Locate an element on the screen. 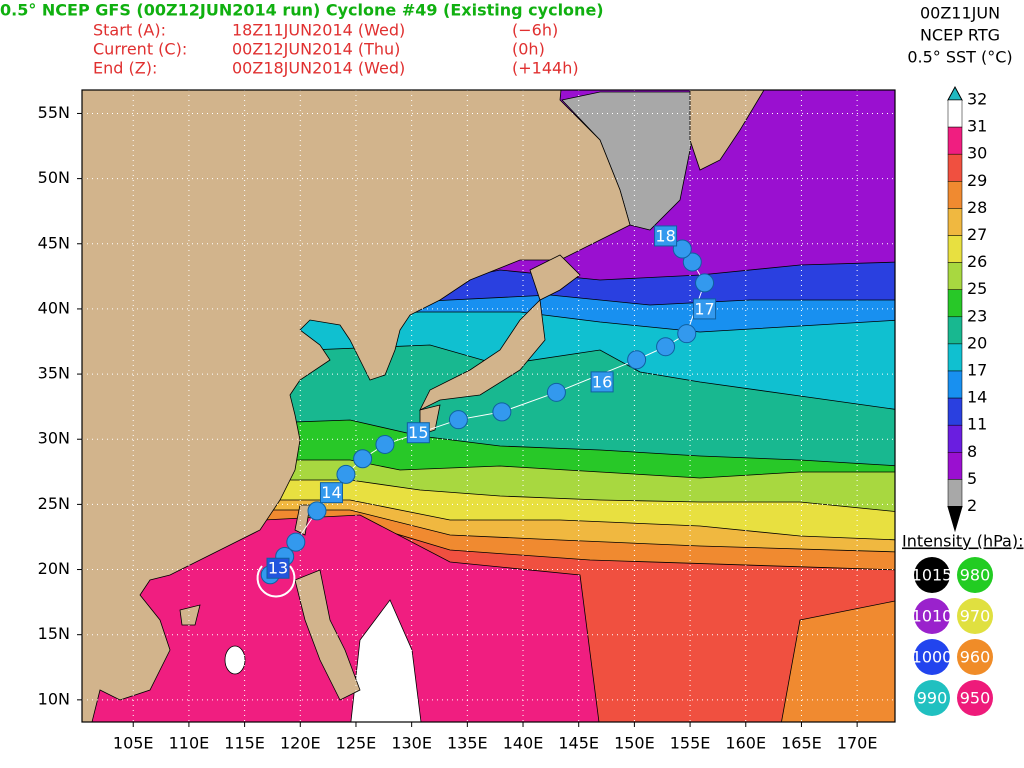 The image size is (1024, 768). lon-tick-label: 140E is located at coordinates (523, 743).